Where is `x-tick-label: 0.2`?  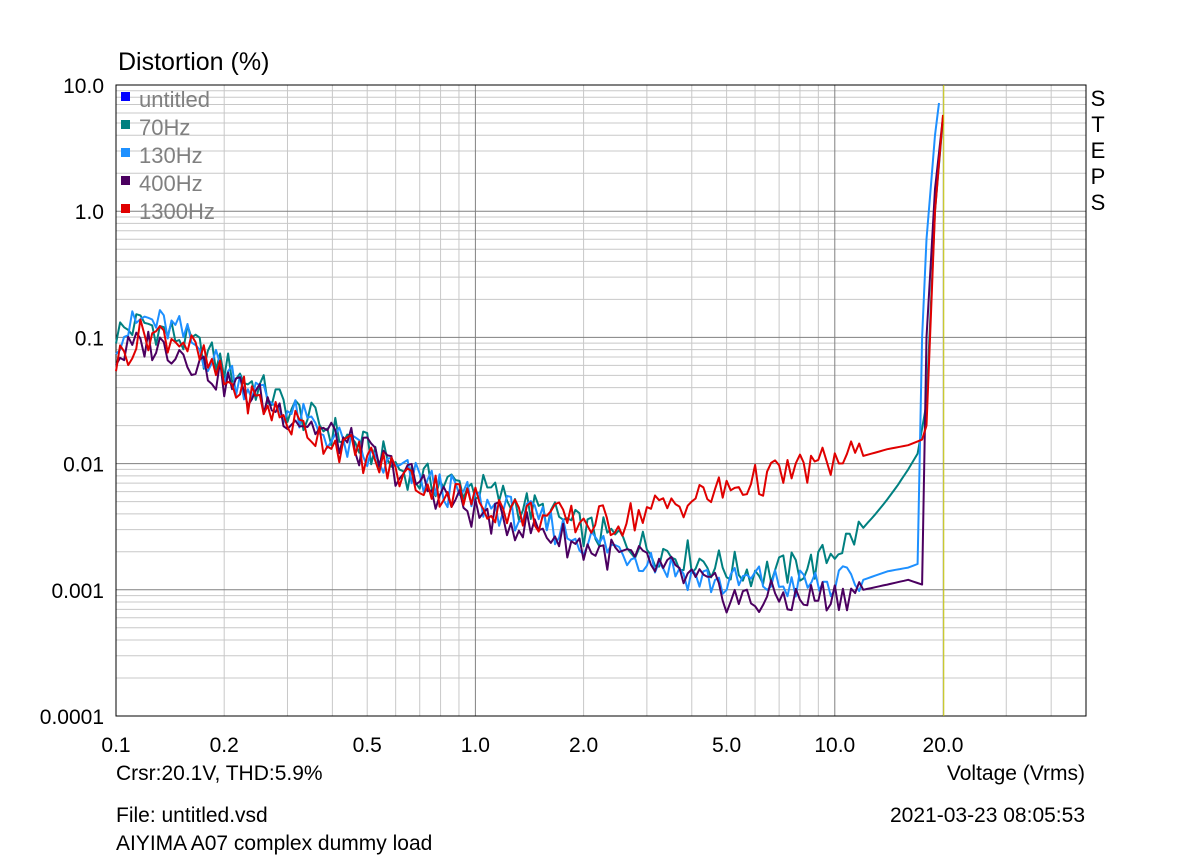 x-tick-label: 0.2 is located at coordinates (224, 745).